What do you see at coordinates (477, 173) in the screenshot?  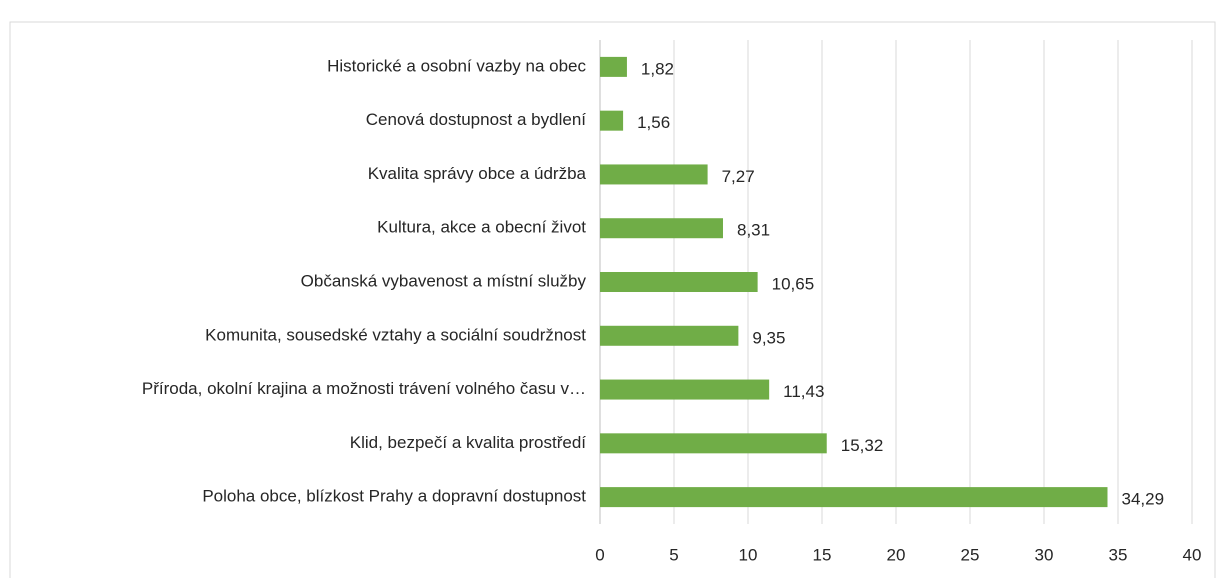 I see `y-tick-label: Kvalita správy obce a údržba` at bounding box center [477, 173].